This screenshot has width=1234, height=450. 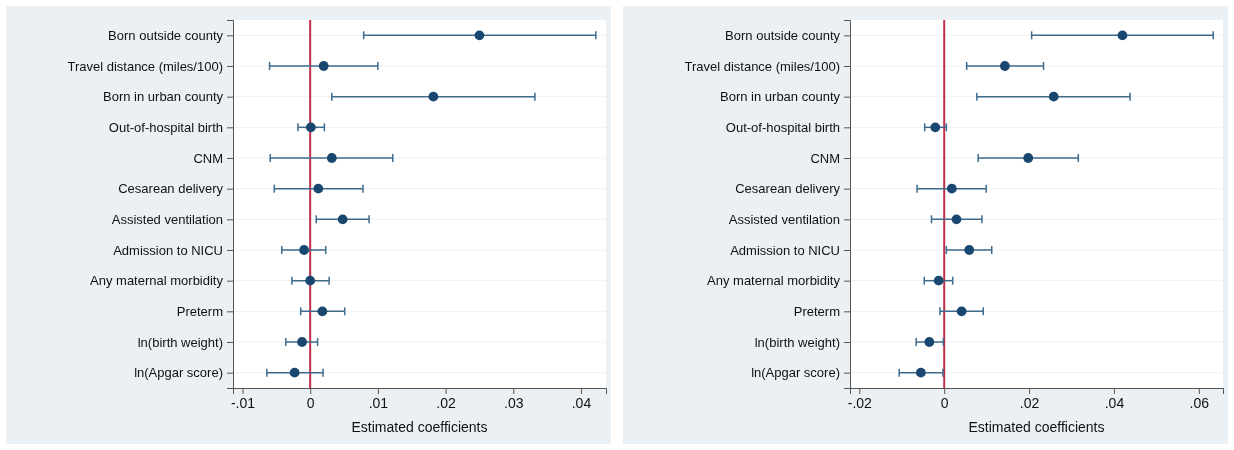 What do you see at coordinates (1199, 402) in the screenshot?
I see `x-tick-label: .06` at bounding box center [1199, 402].